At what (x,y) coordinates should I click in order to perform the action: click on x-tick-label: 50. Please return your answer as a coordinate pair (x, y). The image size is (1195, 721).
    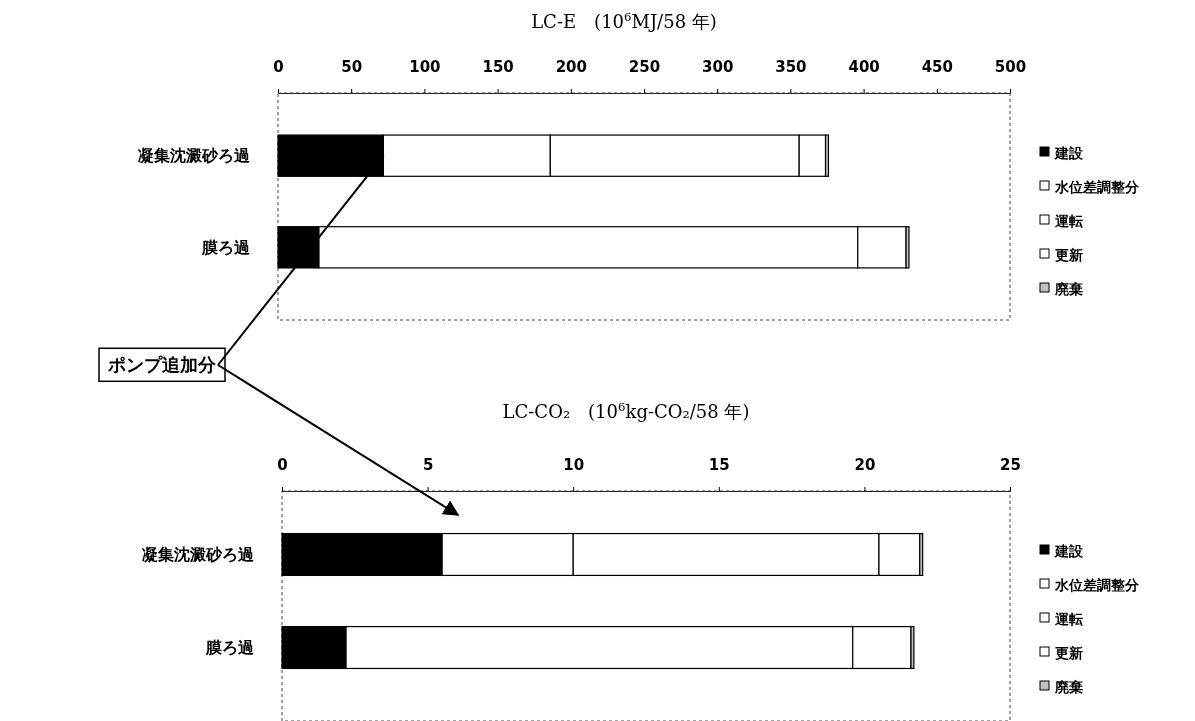
    Looking at the image, I should click on (352, 67).